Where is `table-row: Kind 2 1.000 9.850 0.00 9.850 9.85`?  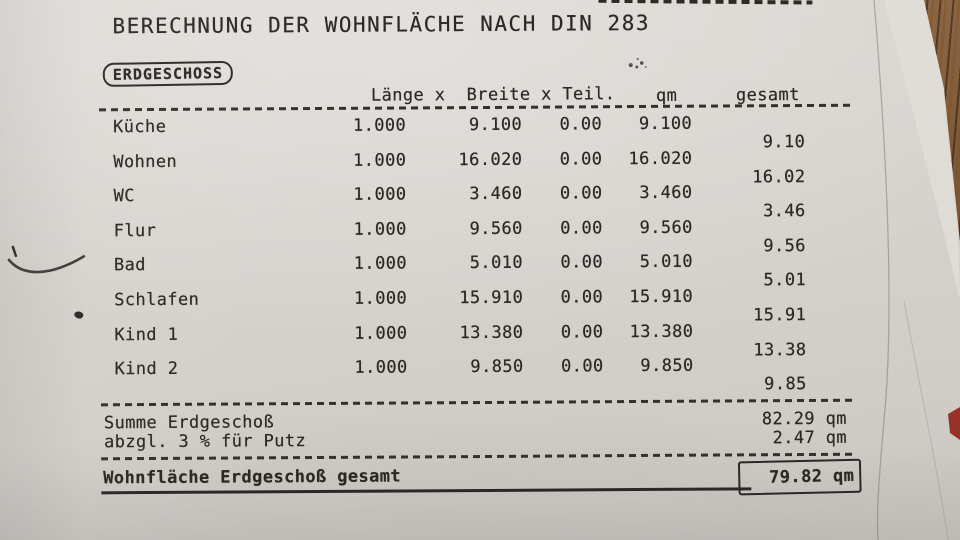
table-row: Kind 2 1.000 9.850 0.00 9.850 9.85 is located at coordinates (476, 376).